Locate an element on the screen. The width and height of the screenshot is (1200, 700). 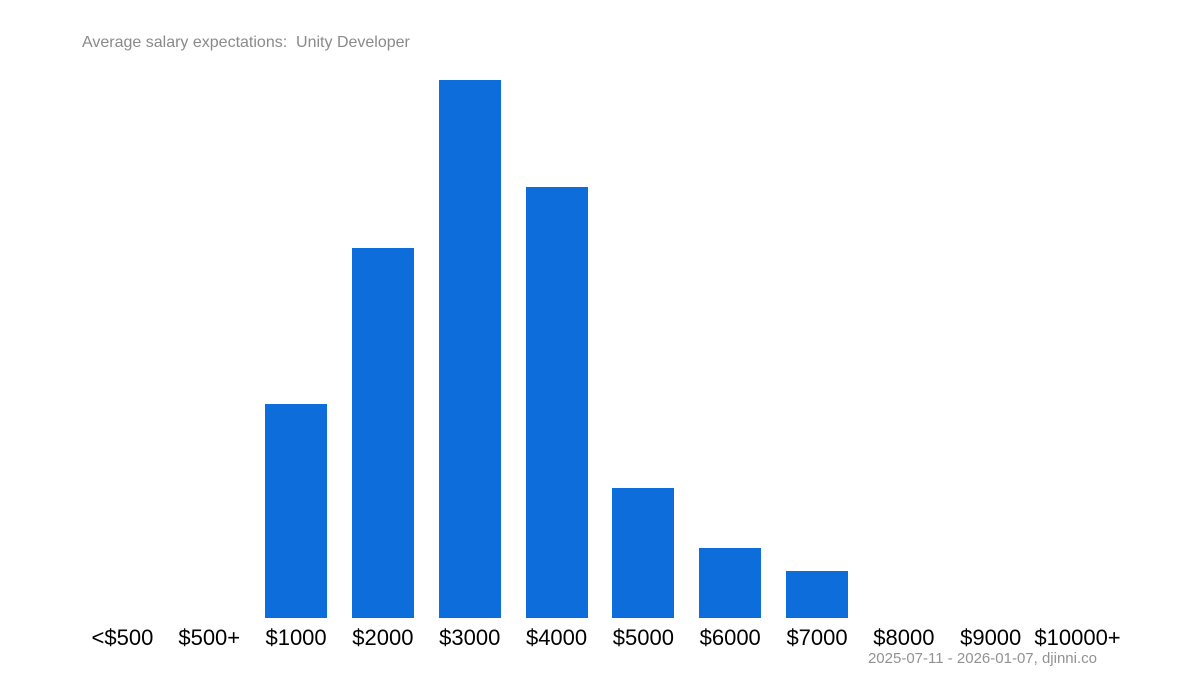
x-tick-label: $9000 is located at coordinates (991, 637).